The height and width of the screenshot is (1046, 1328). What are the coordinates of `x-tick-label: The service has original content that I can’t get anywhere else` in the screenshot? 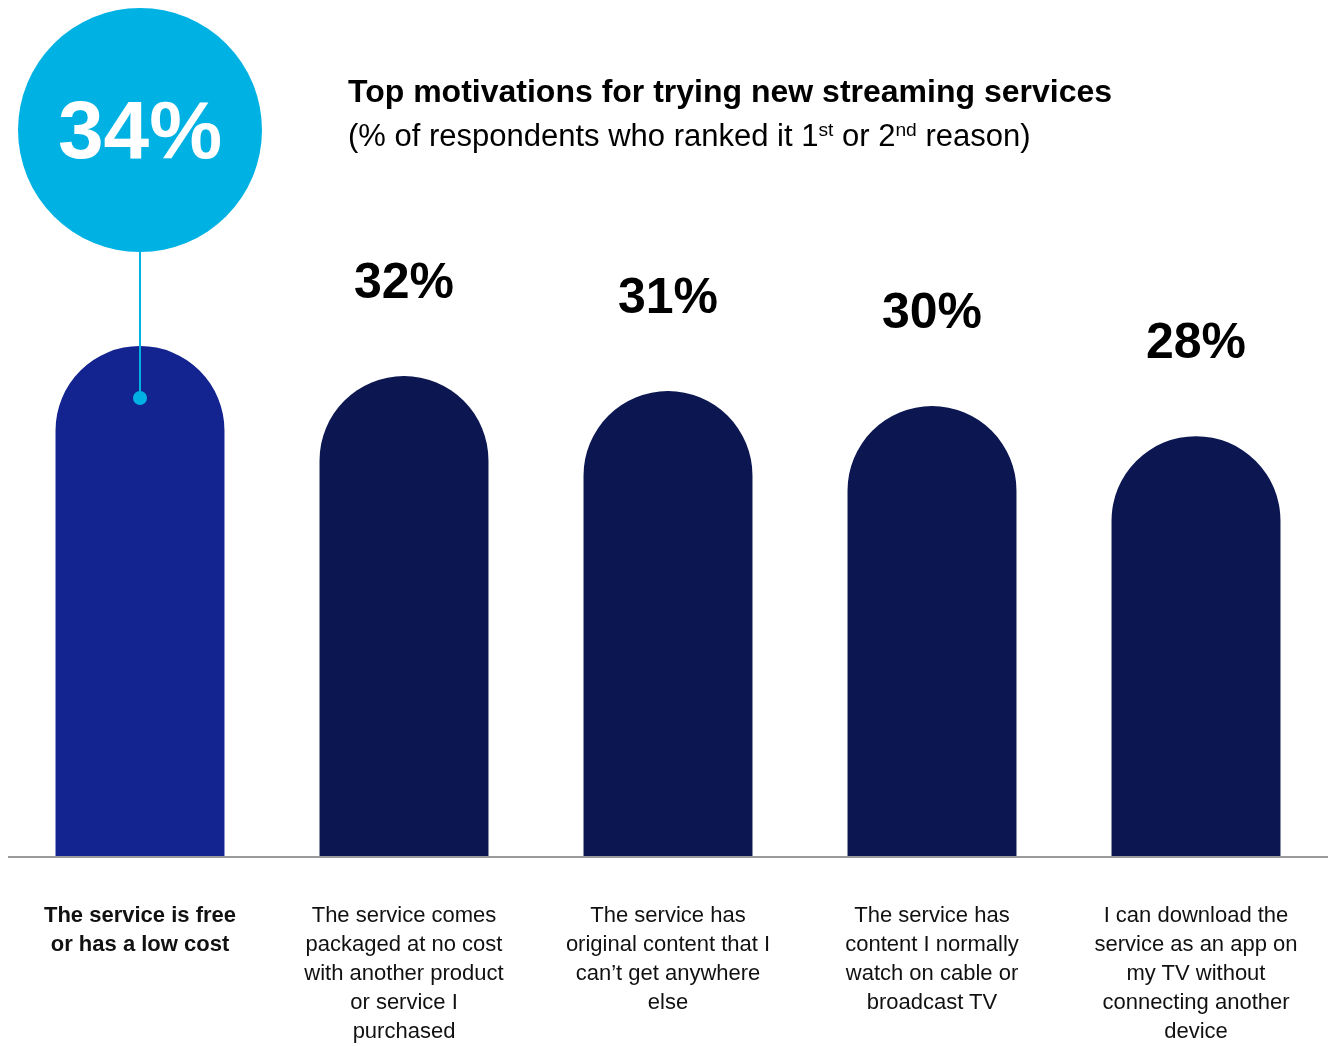 It's located at (668, 958).